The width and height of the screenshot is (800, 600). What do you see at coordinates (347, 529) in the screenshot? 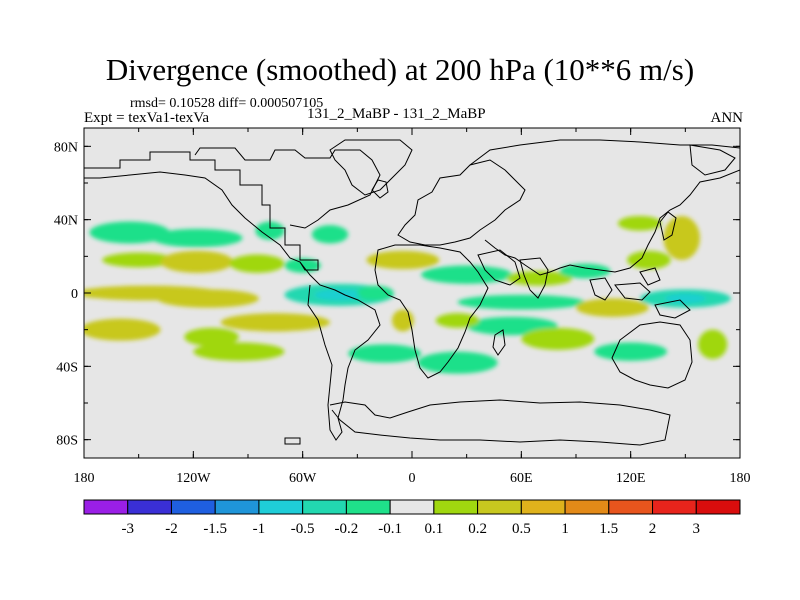
I see `colorbar-label: -0.2` at bounding box center [347, 529].